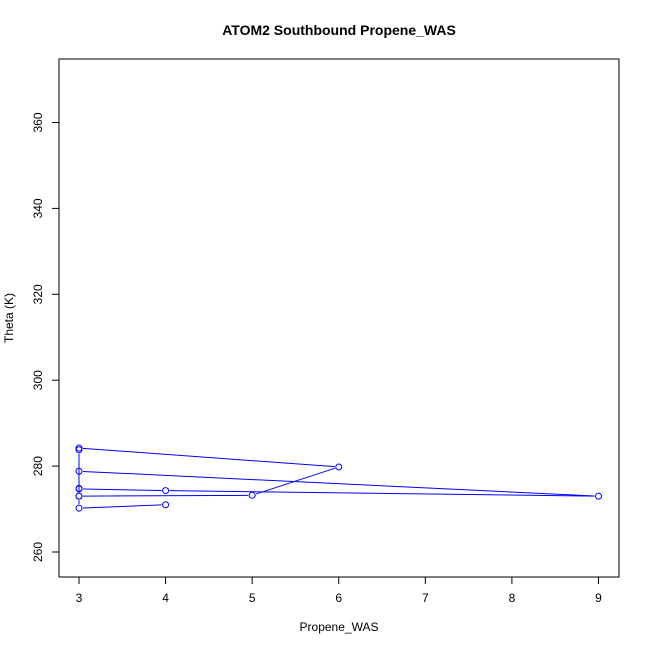 The height and width of the screenshot is (650, 650). Describe the element at coordinates (165, 598) in the screenshot. I see `x-tick-label: 4` at that location.